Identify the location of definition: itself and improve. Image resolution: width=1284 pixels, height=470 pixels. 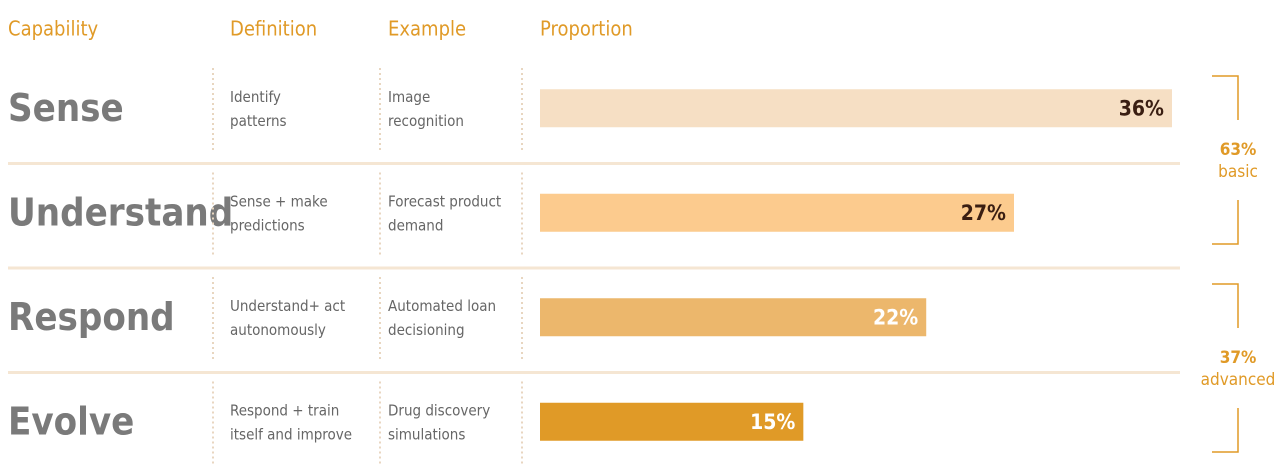
(291, 434).